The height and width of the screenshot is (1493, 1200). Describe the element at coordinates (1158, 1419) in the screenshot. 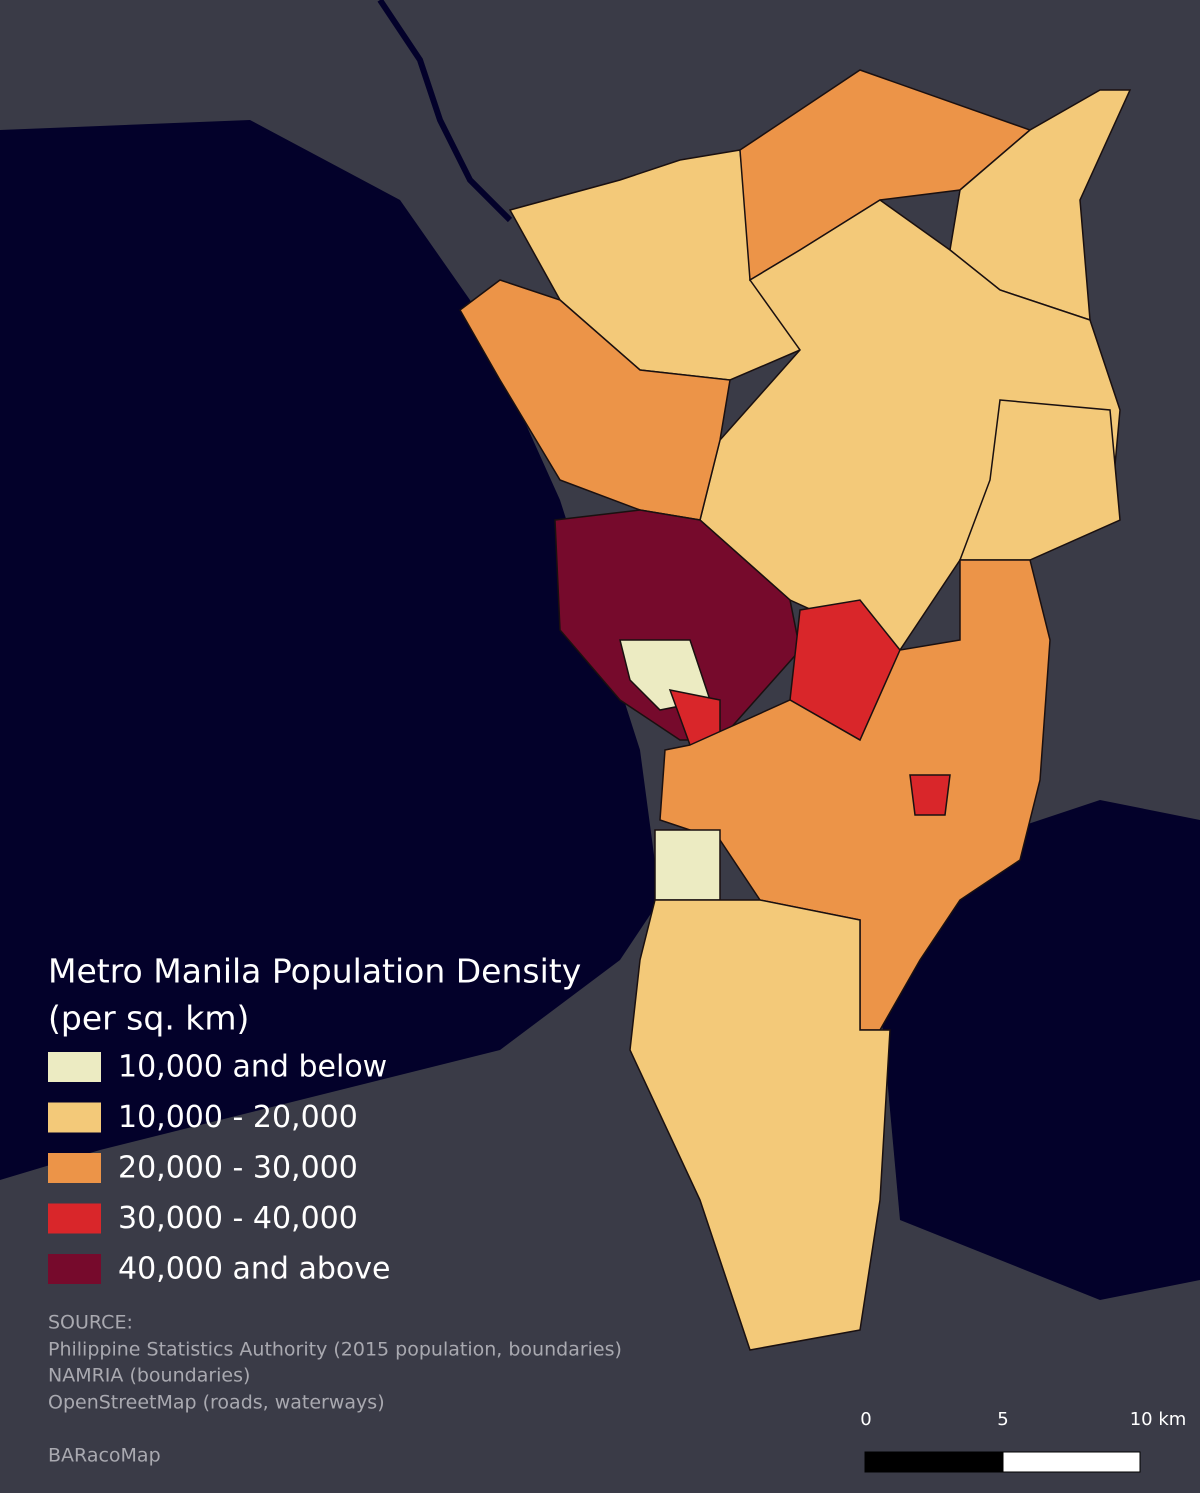

I see `scale-label: 10 km` at that location.